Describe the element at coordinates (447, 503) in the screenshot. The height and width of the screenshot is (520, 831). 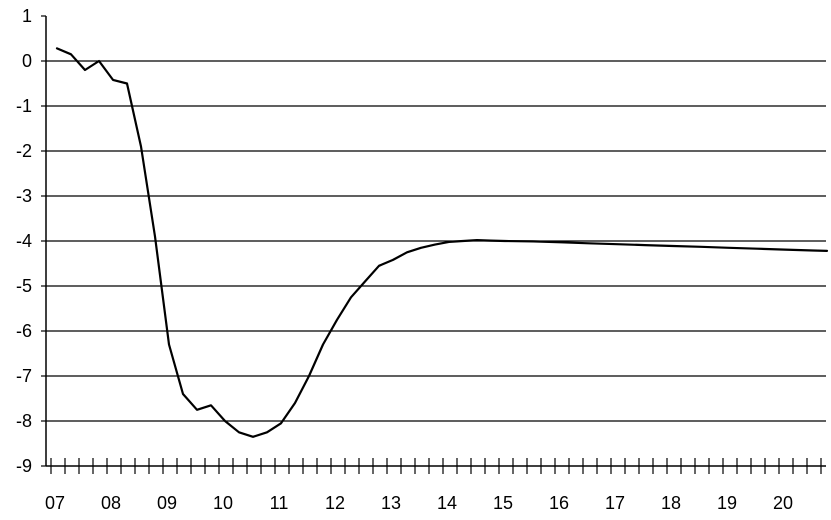
I see `x-tick-label: 14` at that location.